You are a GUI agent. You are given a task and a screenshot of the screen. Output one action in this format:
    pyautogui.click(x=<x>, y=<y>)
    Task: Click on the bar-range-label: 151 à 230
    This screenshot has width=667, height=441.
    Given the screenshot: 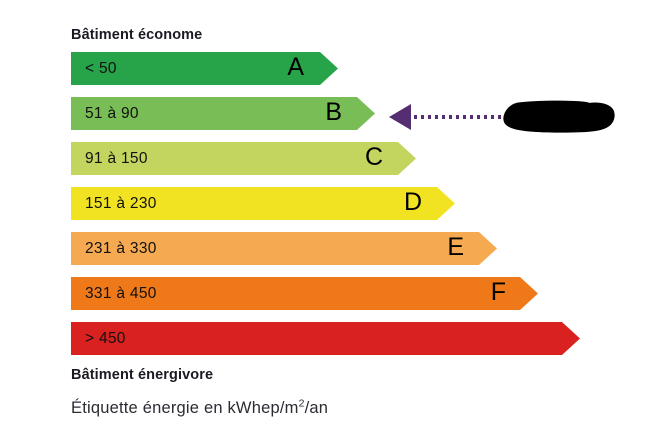 What is the action you would take?
    pyautogui.click(x=121, y=203)
    